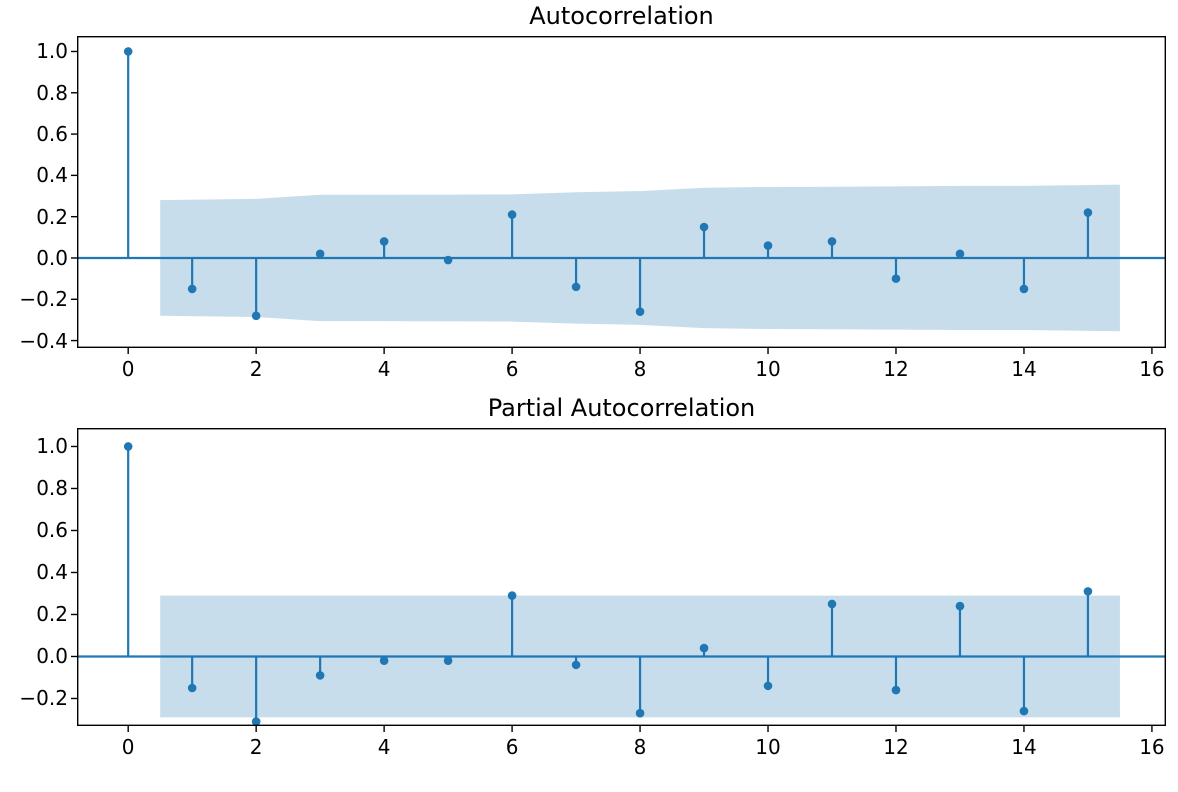 The image size is (1178, 792). What do you see at coordinates (621, 16) in the screenshot?
I see `acf-plot-title: Autocorrelation` at bounding box center [621, 16].